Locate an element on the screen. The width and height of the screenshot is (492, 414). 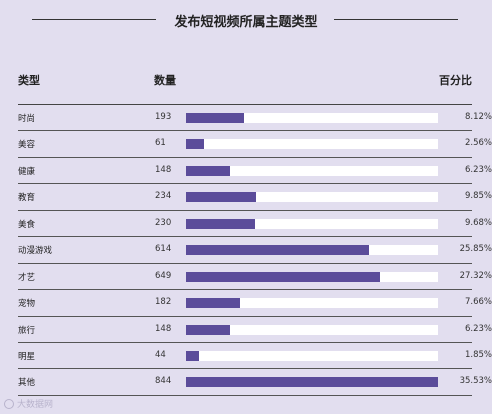
percent-value: 7.66% is located at coordinates (478, 302).